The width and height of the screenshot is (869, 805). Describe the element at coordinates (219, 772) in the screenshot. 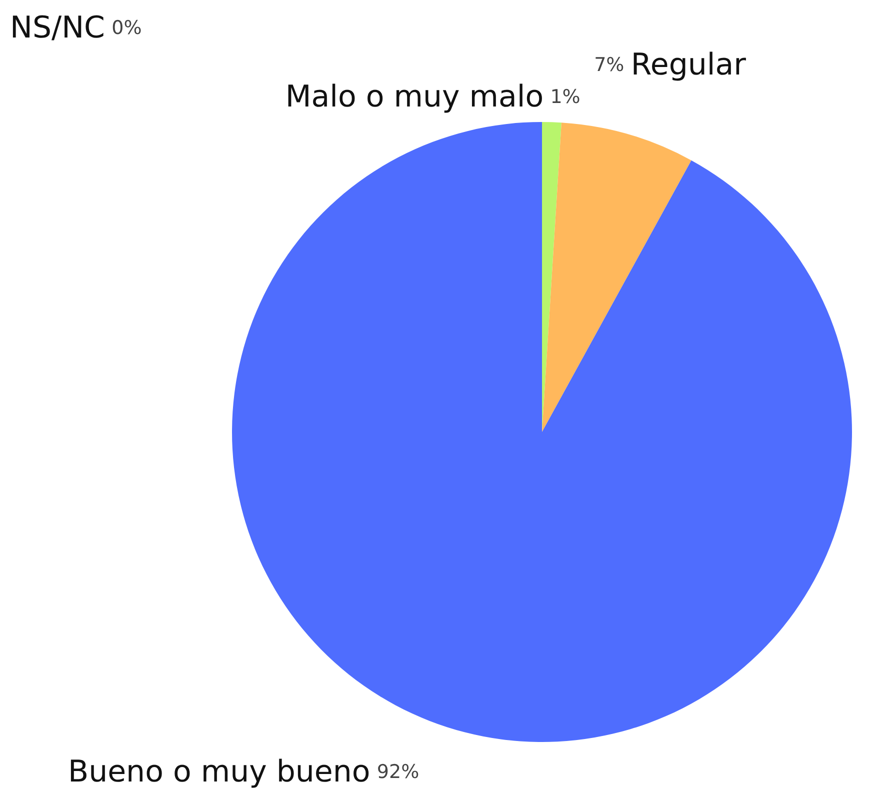

I see `slice-label: Bueno o muy bueno` at that location.